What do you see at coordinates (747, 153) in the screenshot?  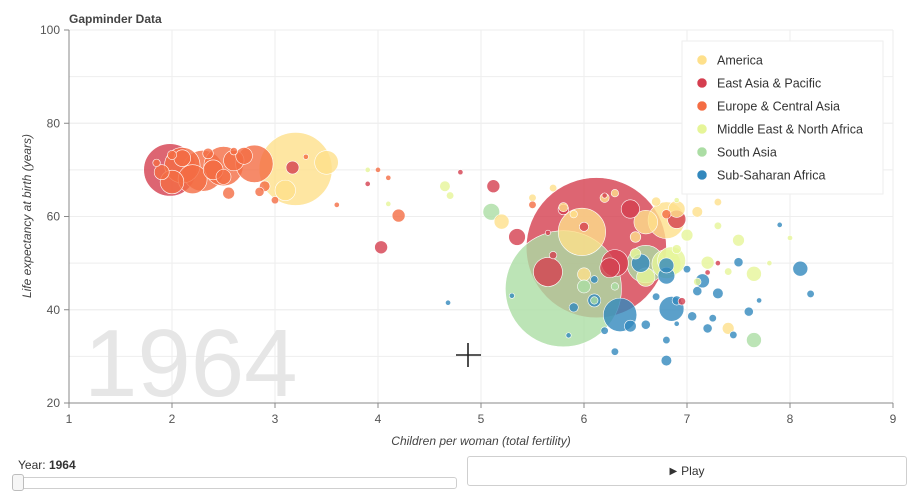 I see `legend-label: South Asia` at bounding box center [747, 153].